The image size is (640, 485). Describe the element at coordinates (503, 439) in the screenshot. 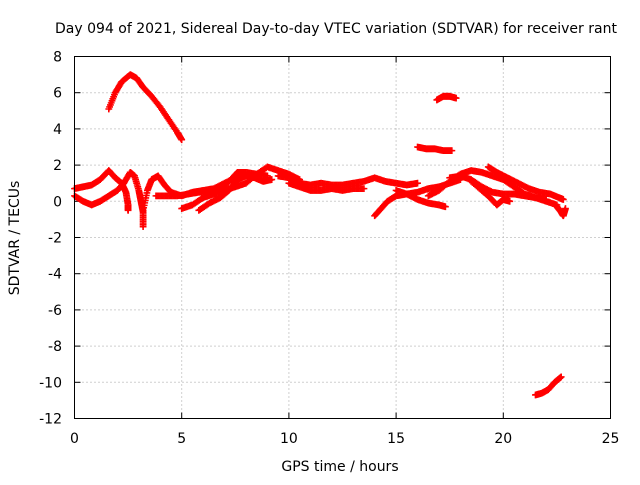

I see `x-tick-label: 20` at that location.